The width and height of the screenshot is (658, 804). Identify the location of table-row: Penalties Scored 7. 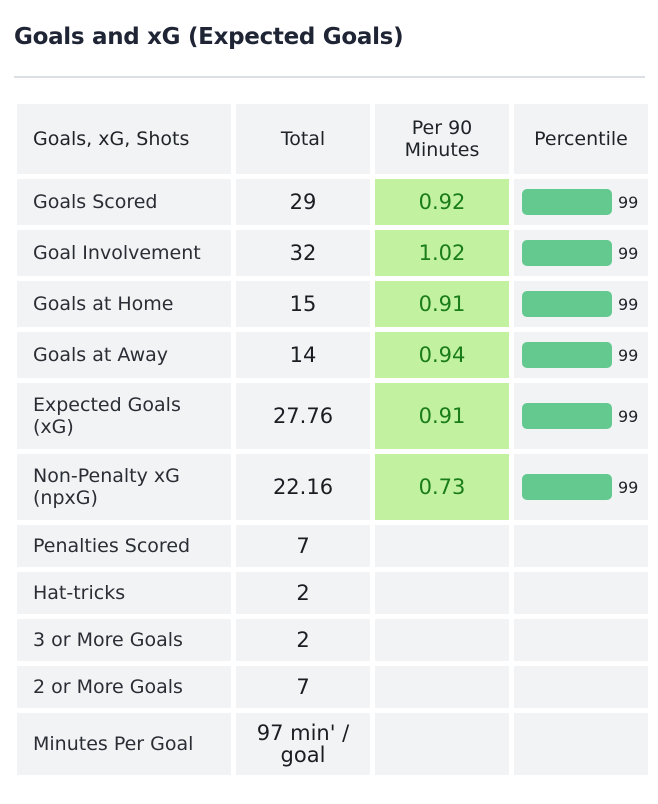
(332, 546).